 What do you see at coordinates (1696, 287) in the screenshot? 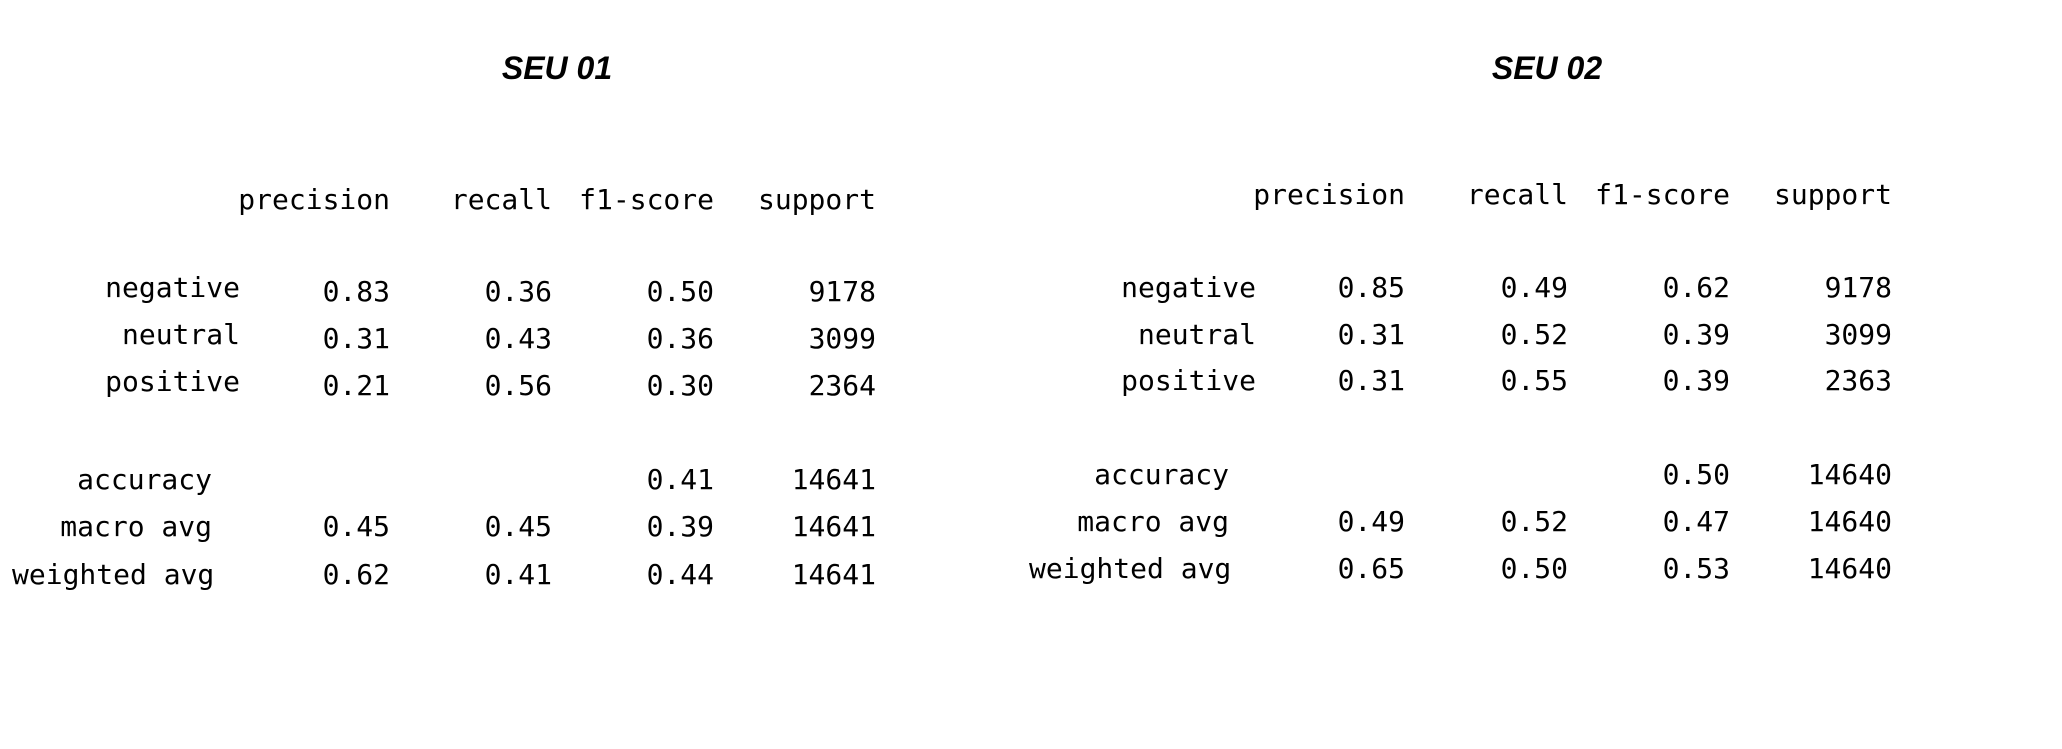
I see `f1-score-cell: 0.62` at bounding box center [1696, 287].